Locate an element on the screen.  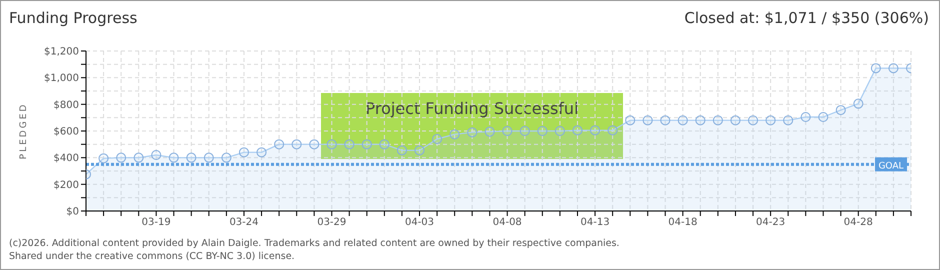
x-tick-label: 04-08 is located at coordinates (507, 222).